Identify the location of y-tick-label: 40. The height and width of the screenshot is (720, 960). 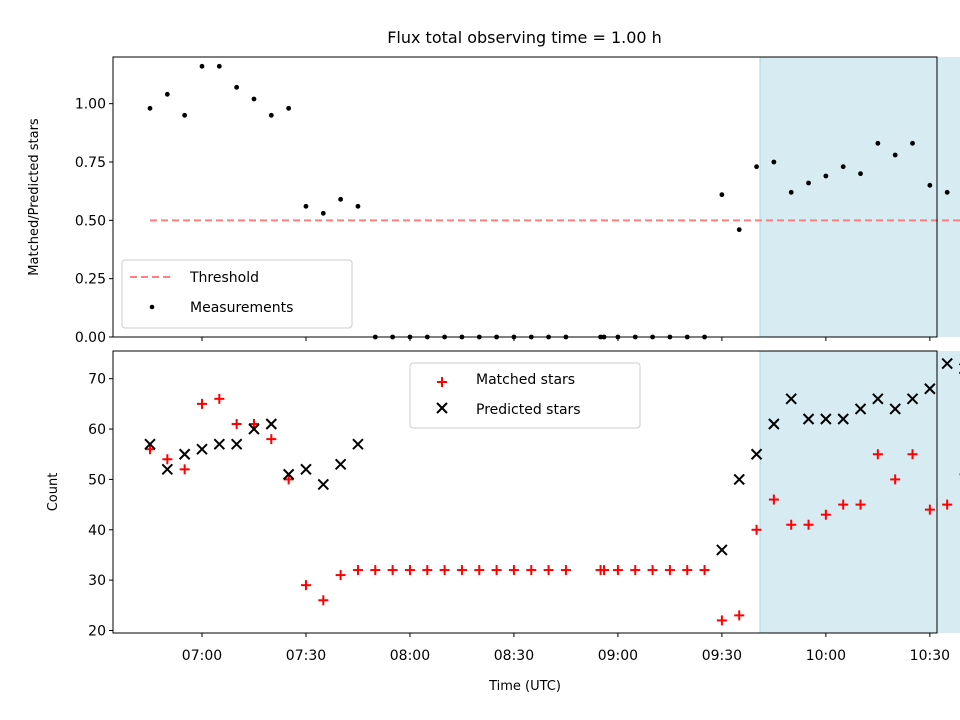
(97, 531).